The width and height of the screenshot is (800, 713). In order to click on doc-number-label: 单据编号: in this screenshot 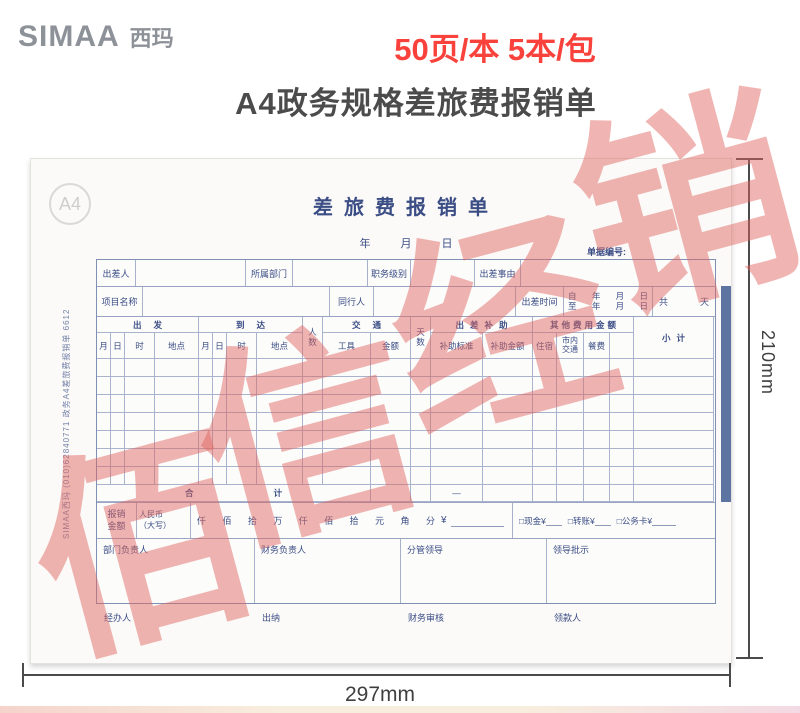, I will do `click(606, 252)`.